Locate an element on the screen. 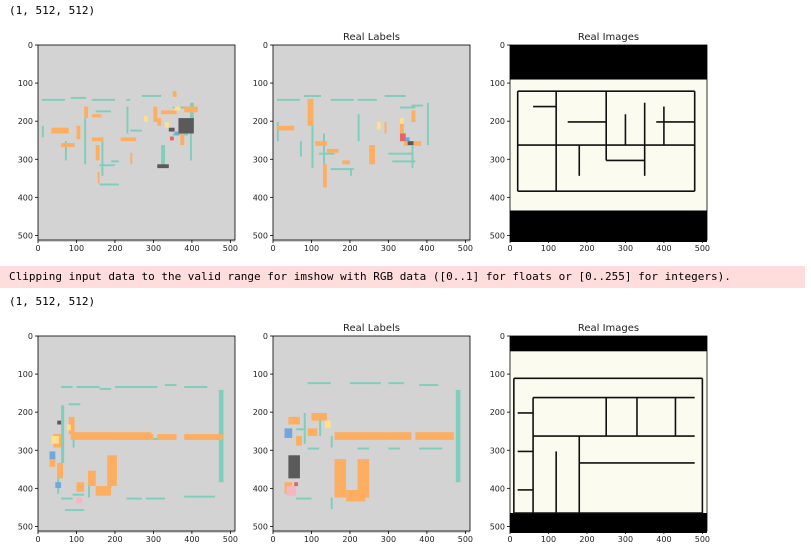 The image size is (811, 557). segment-room_blue is located at coordinates (407, 139).